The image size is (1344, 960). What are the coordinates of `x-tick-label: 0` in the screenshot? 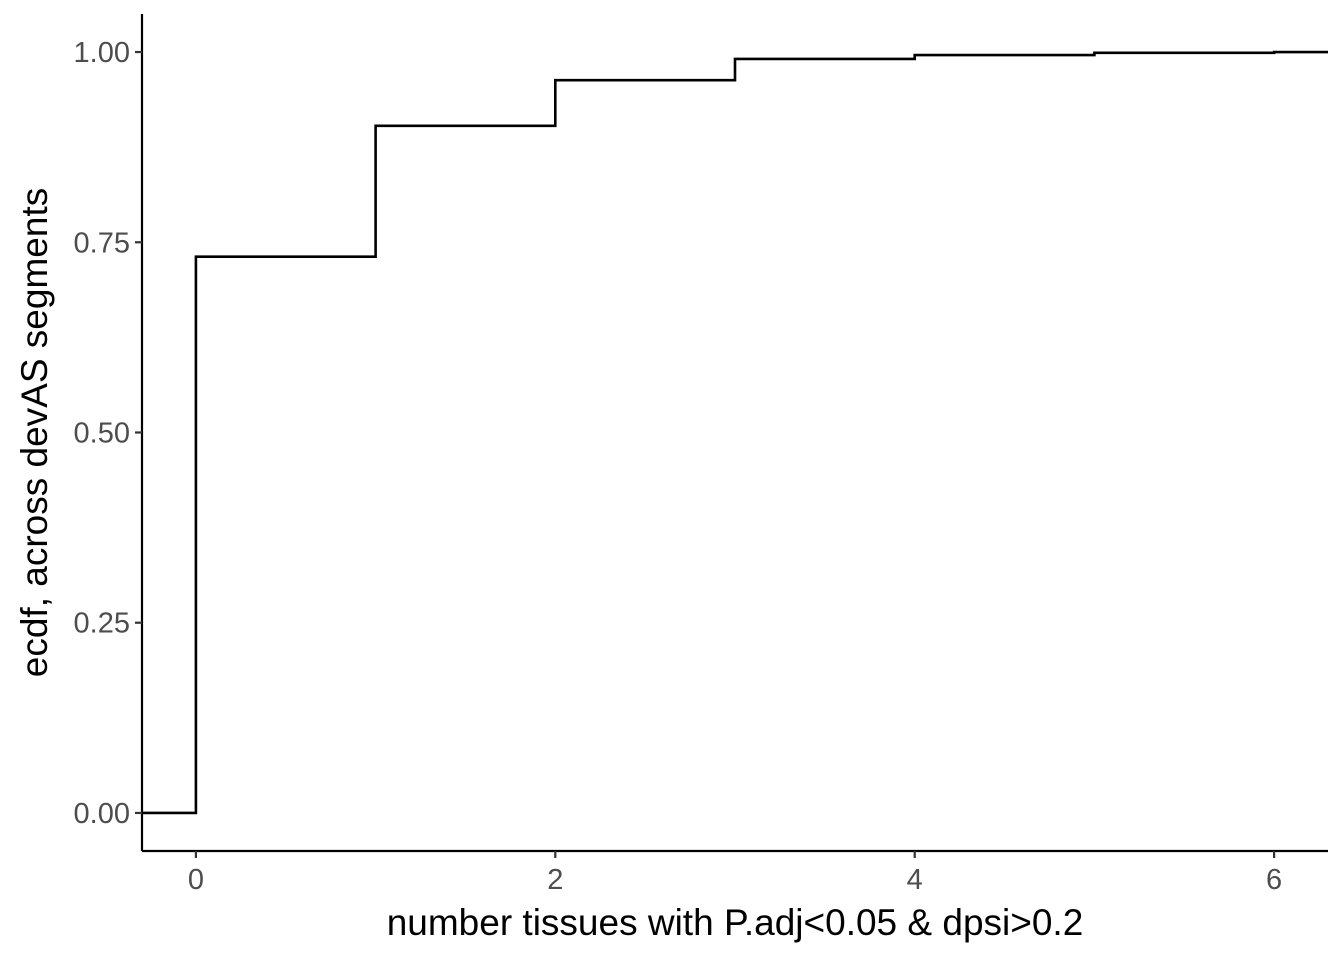 It's located at (196, 880).